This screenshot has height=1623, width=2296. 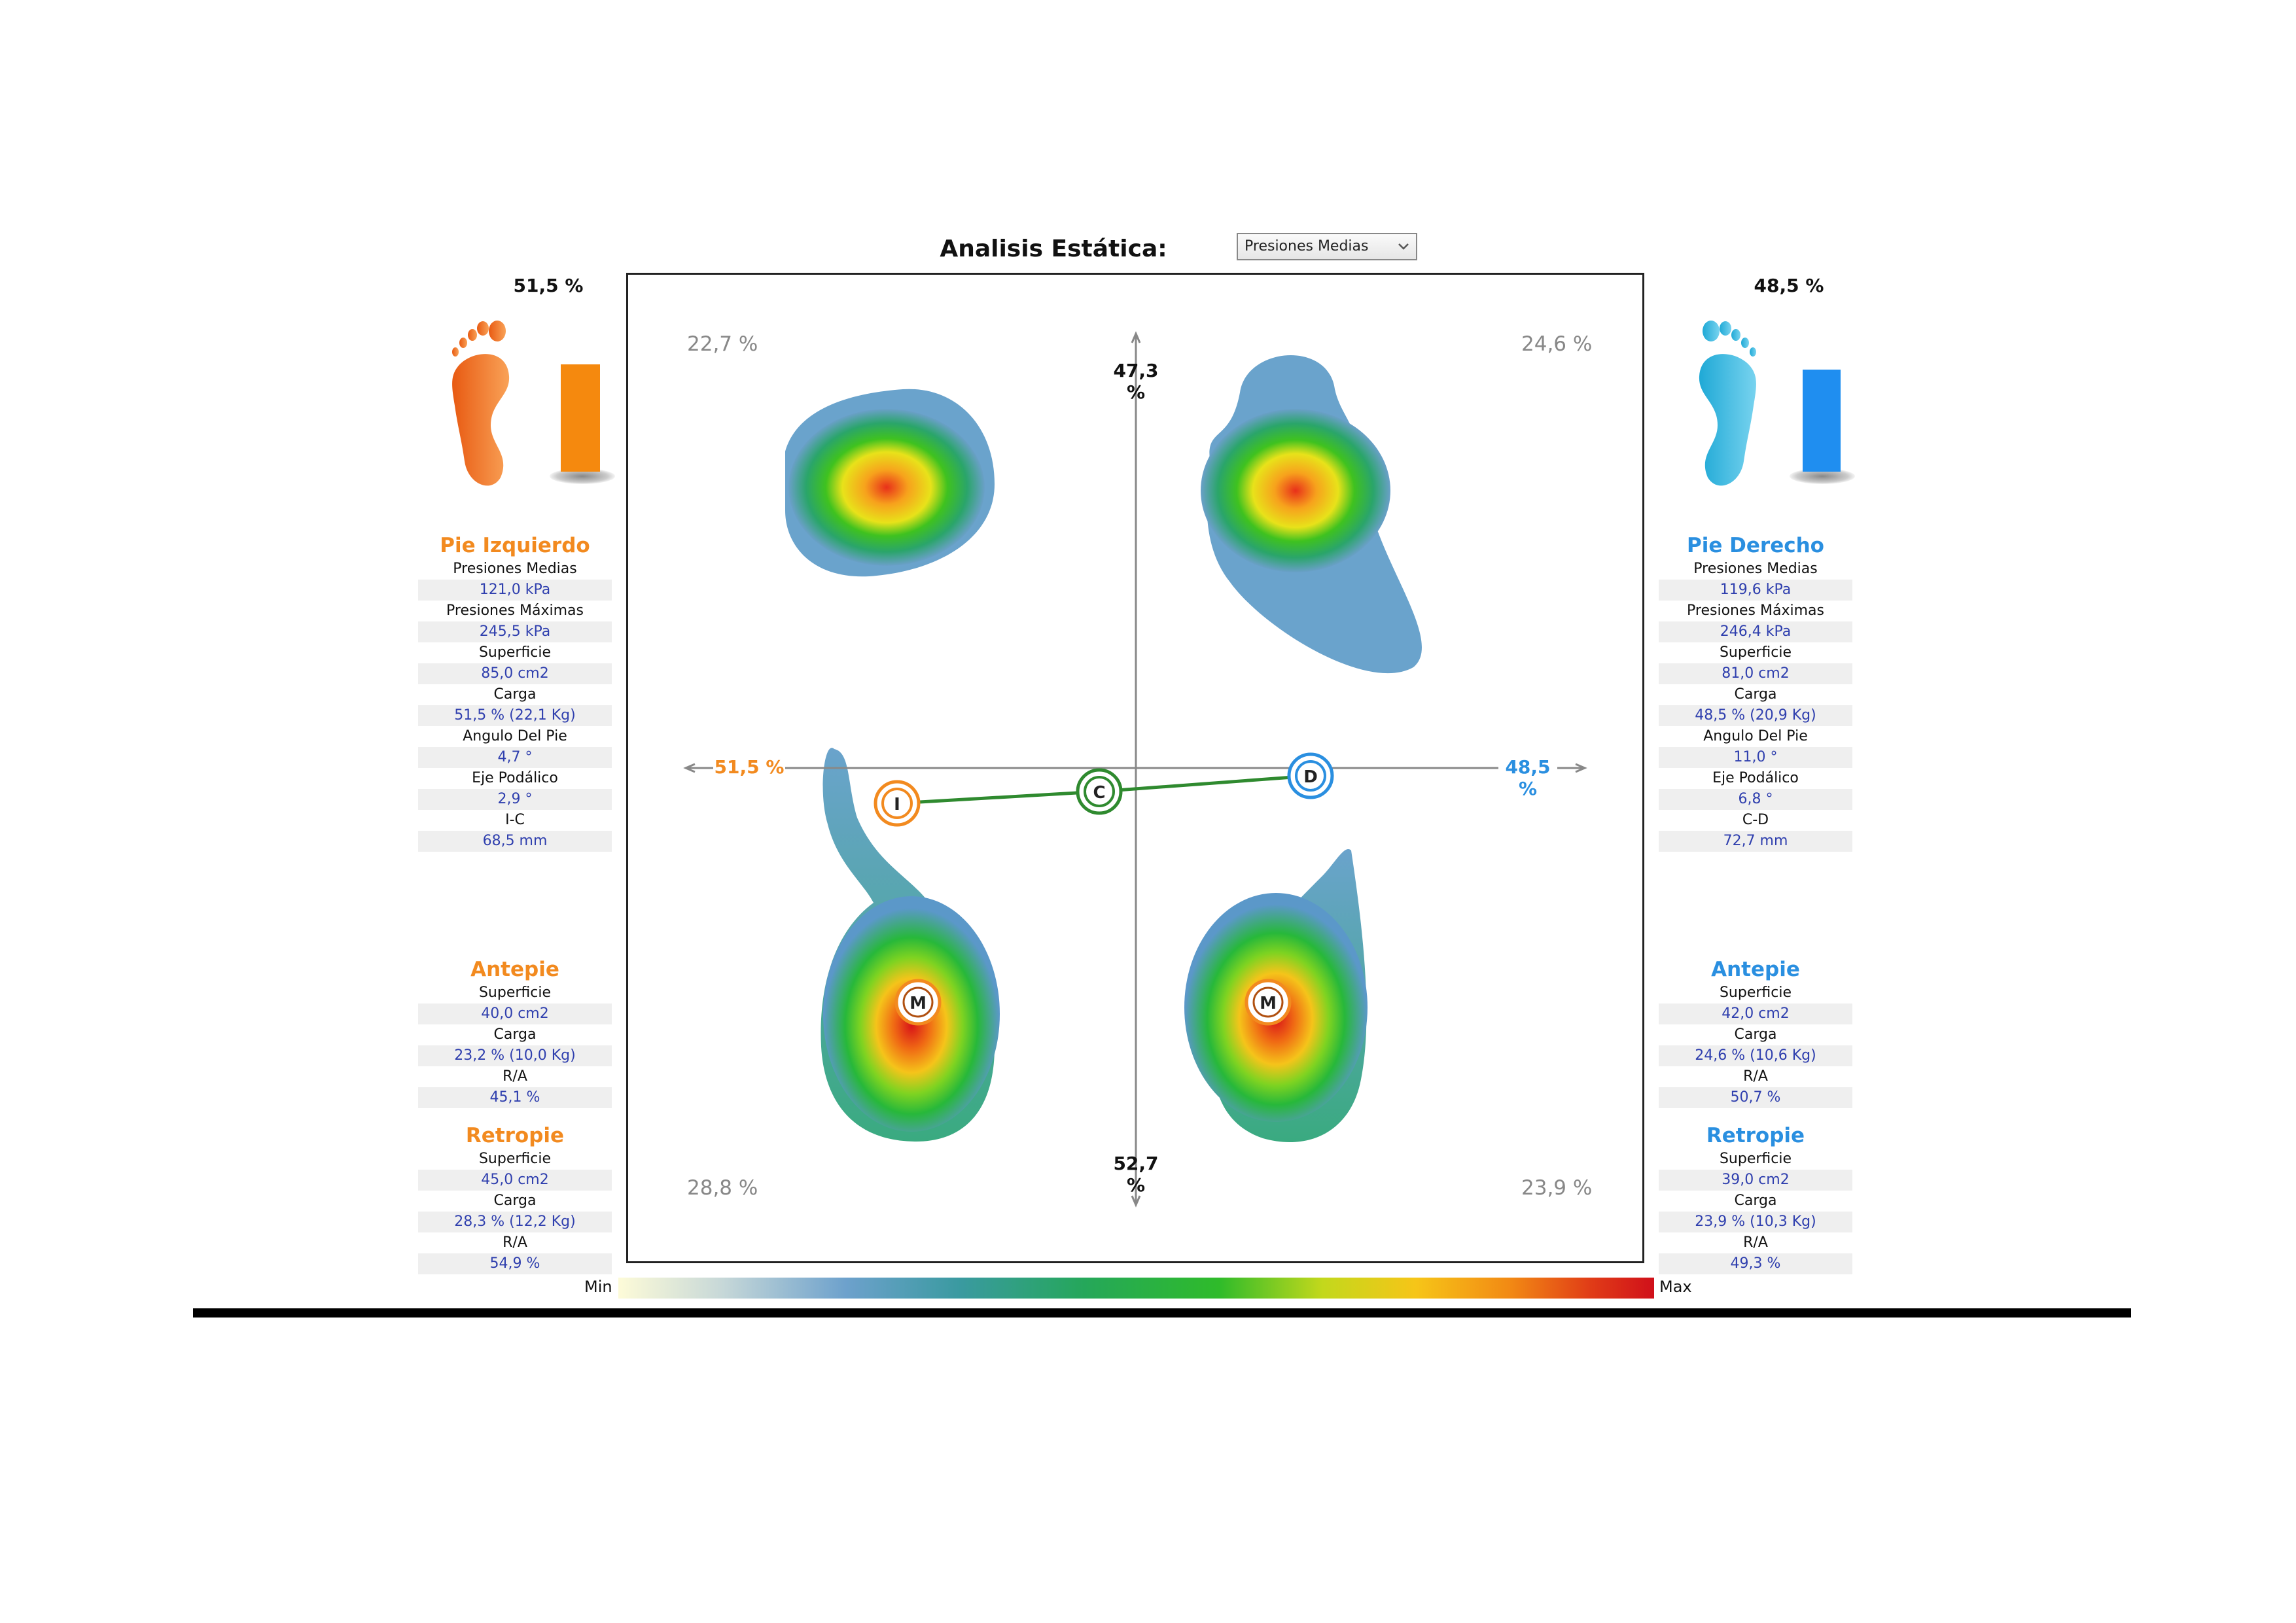 I want to click on left-load-bar, so click(x=580, y=418).